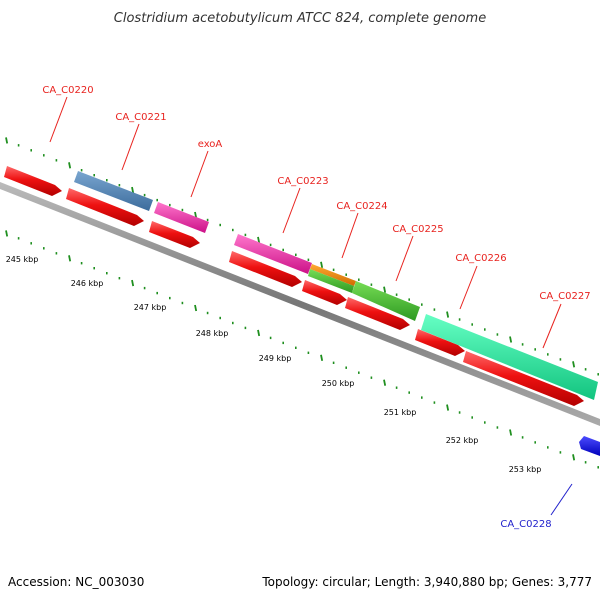  Describe the element at coordinates (480, 258) in the screenshot. I see `gene-label-ca-c0226: CA_C0226` at that location.